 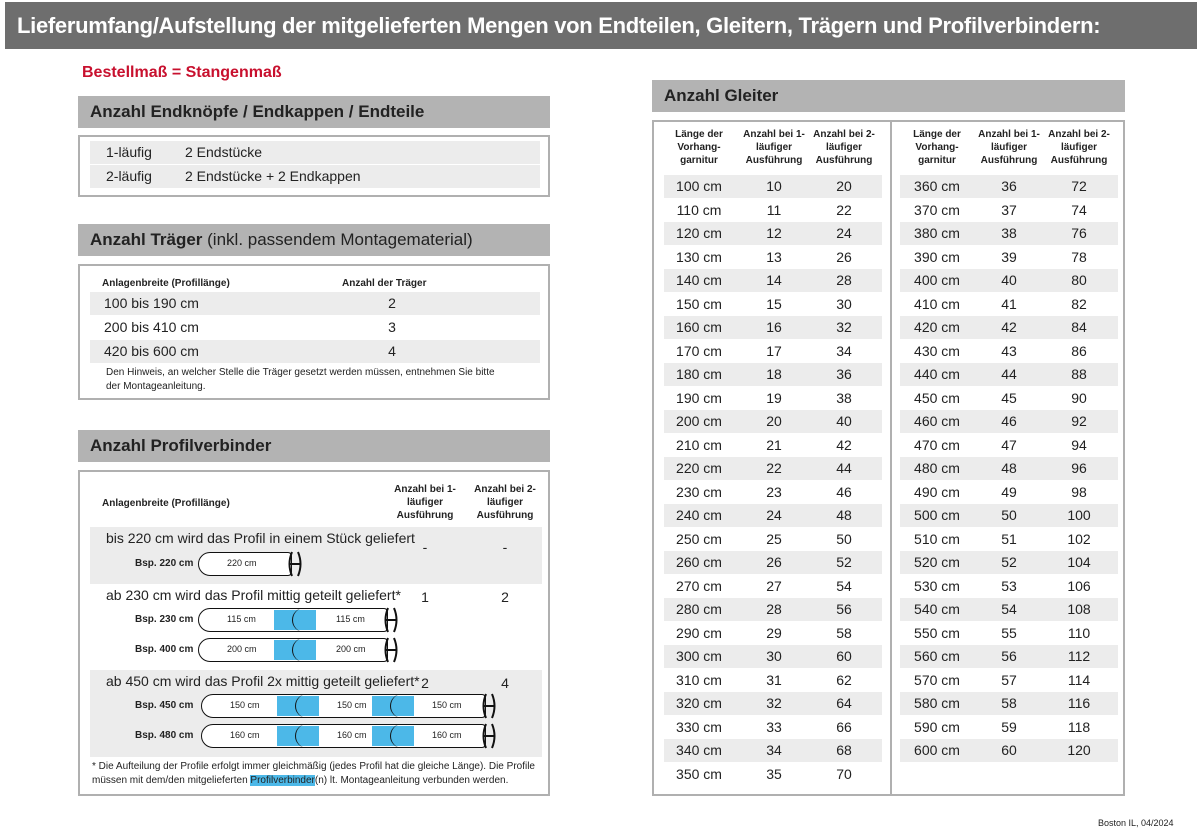 I want to click on cell: 370 cm, so click(x=937, y=209).